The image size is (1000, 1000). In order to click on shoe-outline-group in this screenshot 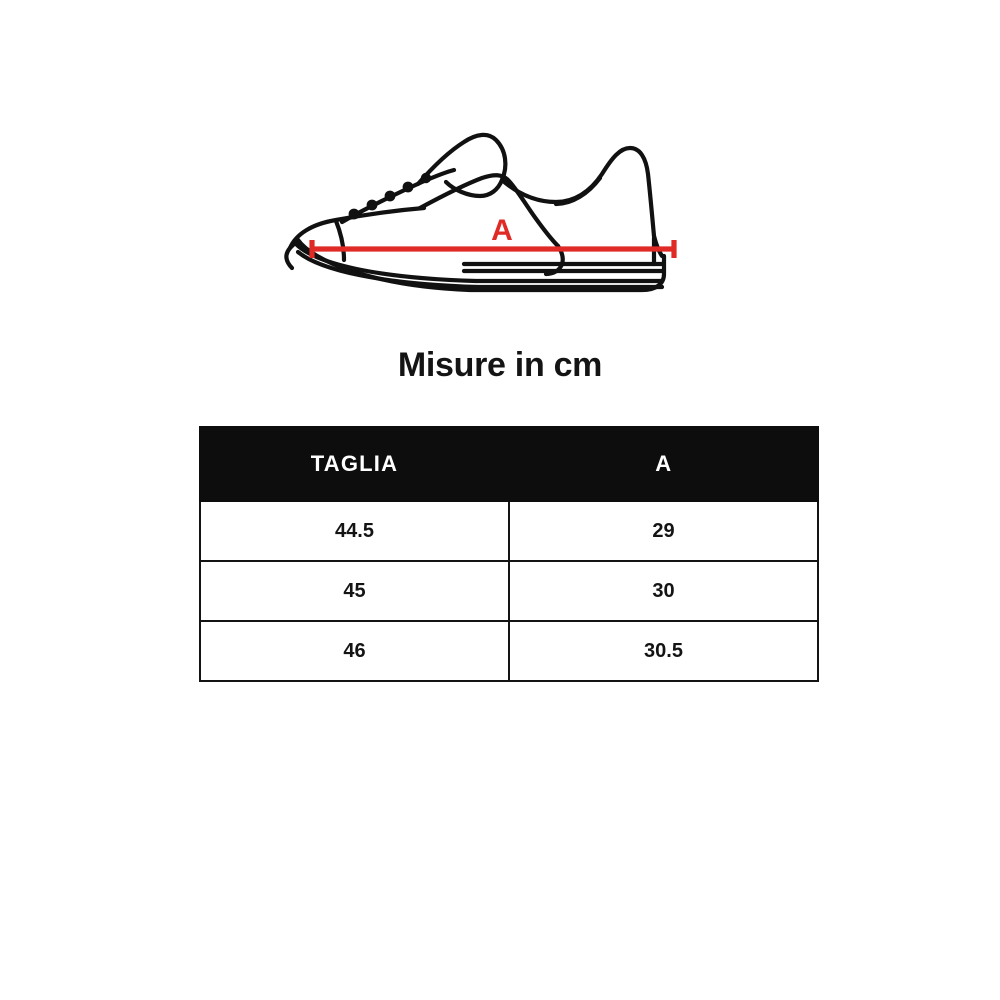, I will do `click(475, 212)`.